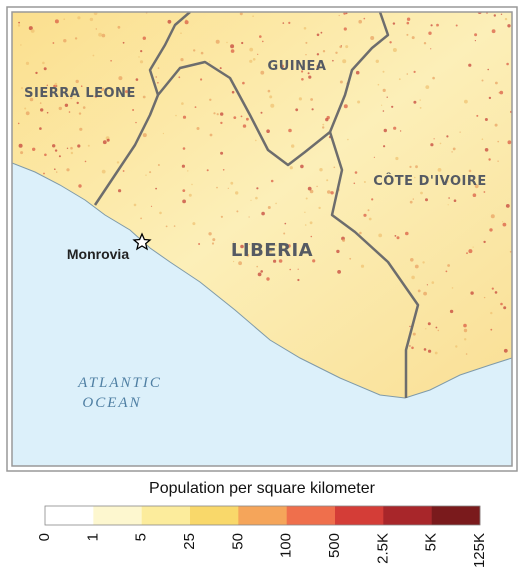  What do you see at coordinates (297, 66) in the screenshot?
I see `country-label: GUINEA` at bounding box center [297, 66].